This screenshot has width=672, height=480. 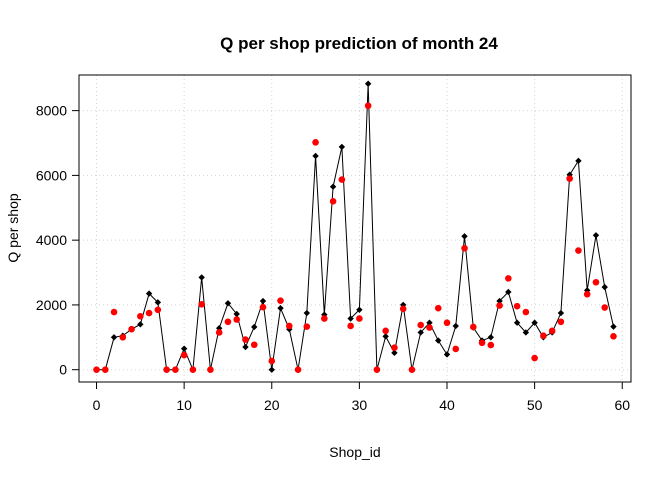 What do you see at coordinates (272, 405) in the screenshot?
I see `x-tick-label: 20` at bounding box center [272, 405].